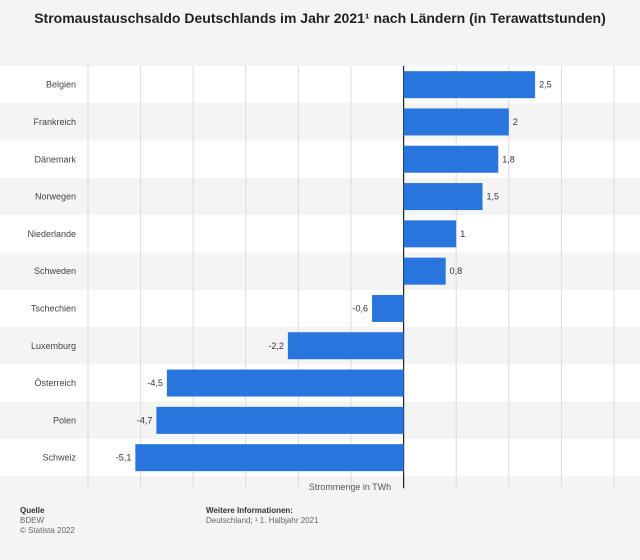 This screenshot has width=640, height=560. What do you see at coordinates (51, 234) in the screenshot?
I see `category-label: Niederlande` at bounding box center [51, 234].